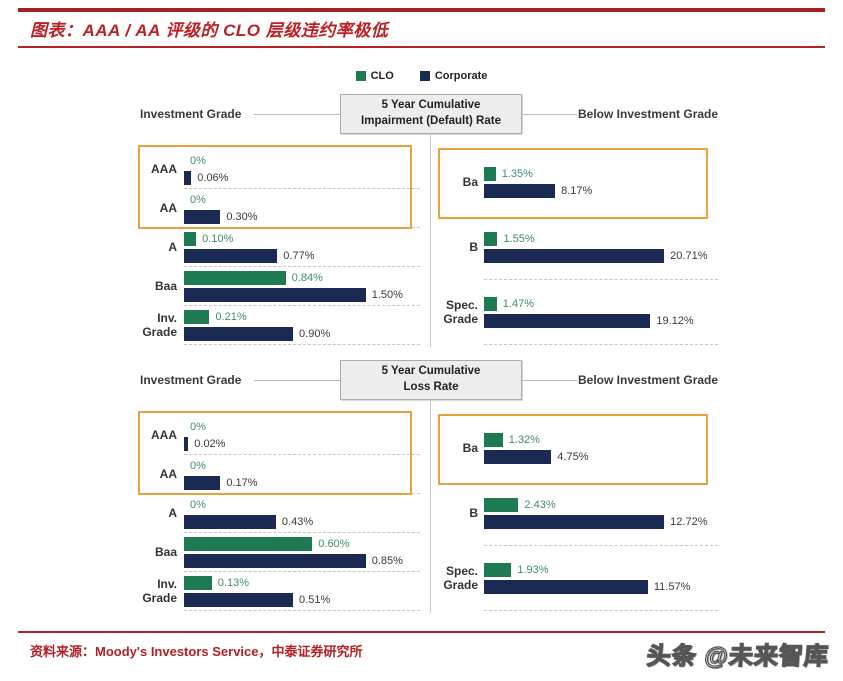 This screenshot has width=843, height=681. I want to click on rating-row-b: B 2.43% 12.72%, so click(578, 513).